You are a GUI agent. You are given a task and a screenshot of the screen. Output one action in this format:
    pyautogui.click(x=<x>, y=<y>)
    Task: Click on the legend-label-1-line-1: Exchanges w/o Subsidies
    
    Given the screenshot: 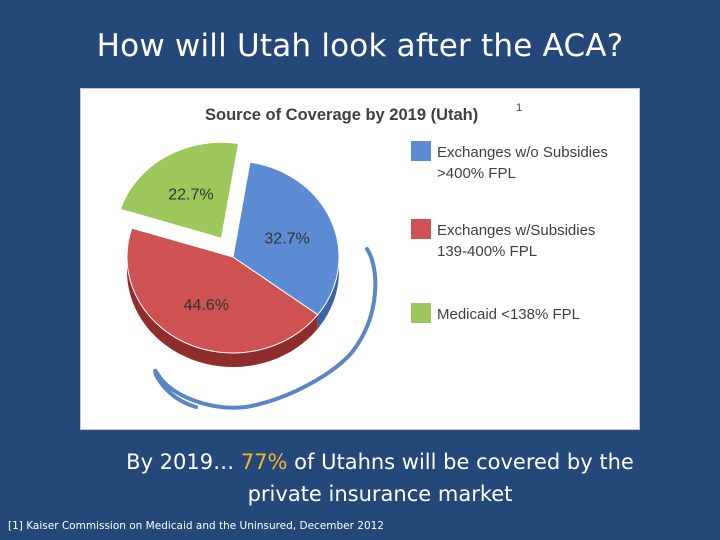 What is the action you would take?
    pyautogui.click(x=522, y=152)
    